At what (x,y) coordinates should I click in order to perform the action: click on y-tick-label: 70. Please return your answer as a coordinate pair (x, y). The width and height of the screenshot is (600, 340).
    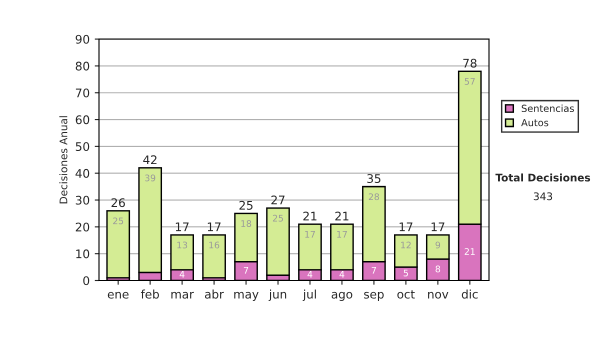
    Looking at the image, I should click on (83, 93).